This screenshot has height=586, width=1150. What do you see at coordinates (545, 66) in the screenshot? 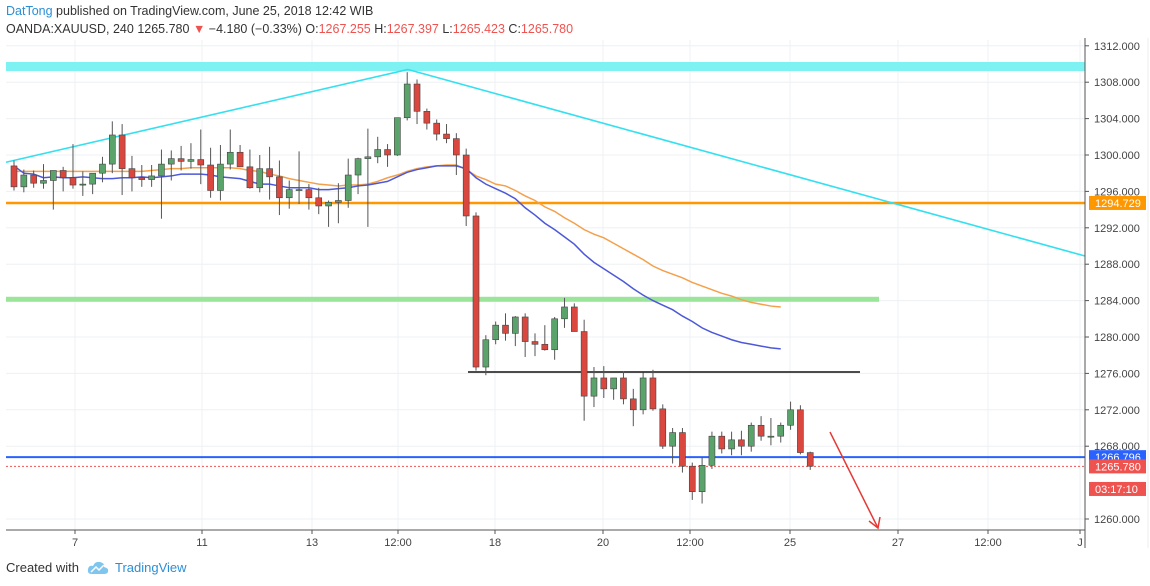
I see `resistance-zone` at bounding box center [545, 66].